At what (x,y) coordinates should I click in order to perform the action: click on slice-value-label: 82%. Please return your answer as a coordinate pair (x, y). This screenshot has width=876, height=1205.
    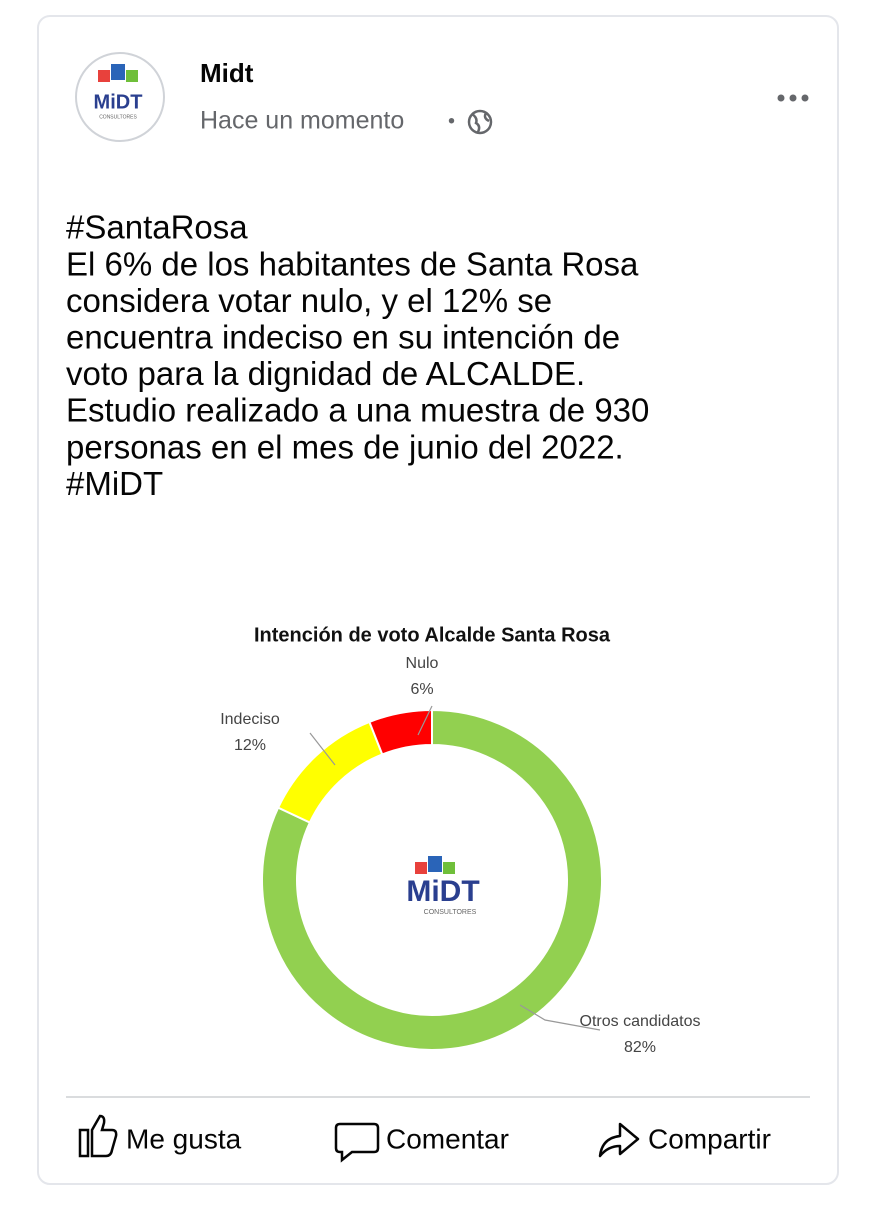
    Looking at the image, I should click on (640, 1047).